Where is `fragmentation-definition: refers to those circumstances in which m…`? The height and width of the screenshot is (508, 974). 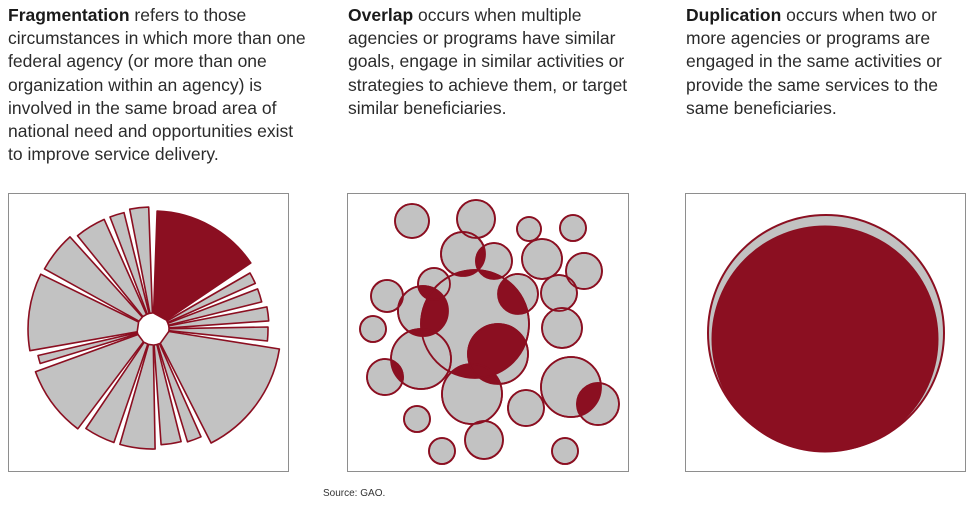 fragmentation-definition: refers to those circumstances in which m… is located at coordinates (157, 85).